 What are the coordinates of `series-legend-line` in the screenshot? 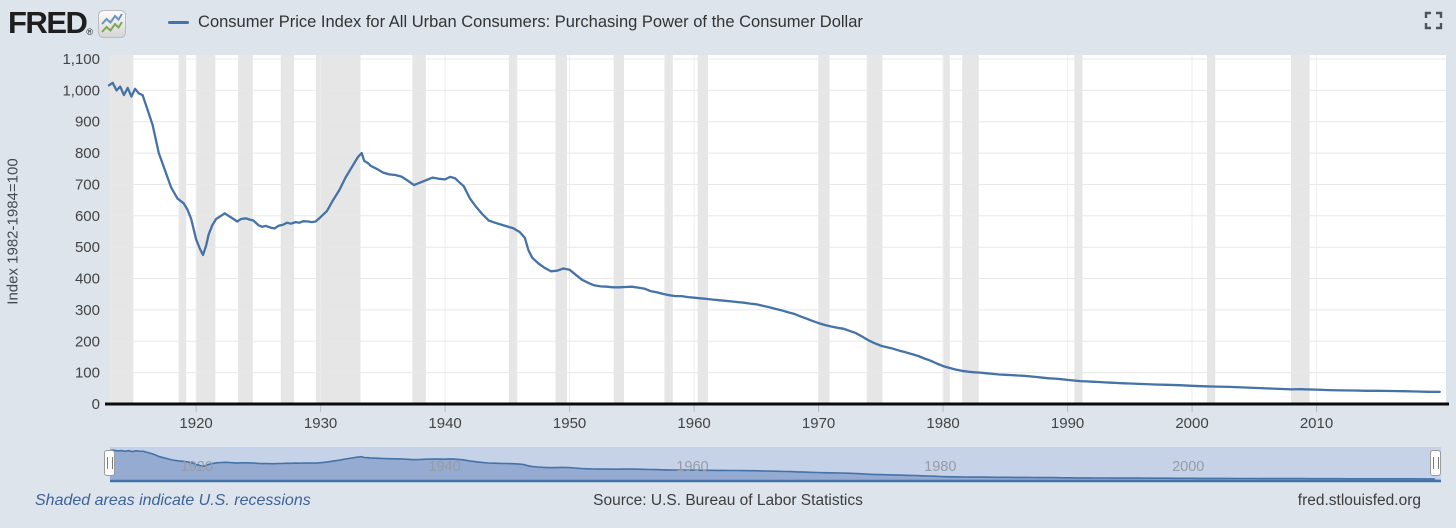 It's located at (179, 22).